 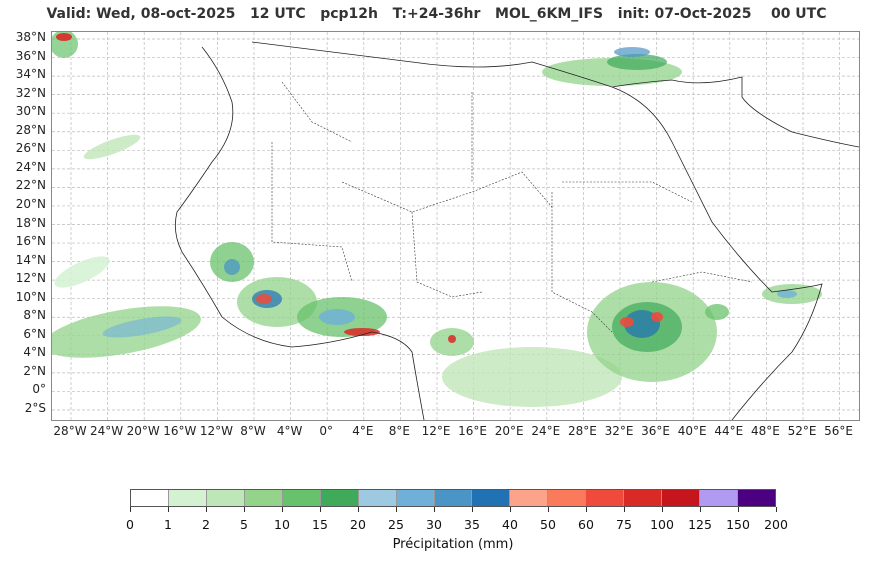 What do you see at coordinates (168, 524) in the screenshot?
I see `colorbar-tick-label: 1` at bounding box center [168, 524].